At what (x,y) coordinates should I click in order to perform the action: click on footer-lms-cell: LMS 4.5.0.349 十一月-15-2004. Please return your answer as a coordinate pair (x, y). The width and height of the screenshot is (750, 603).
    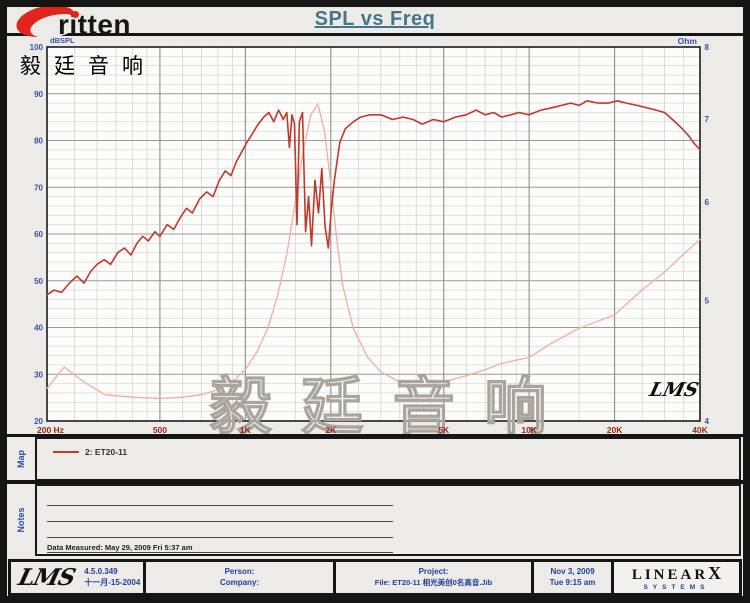
    Looking at the image, I should click on (78, 577).